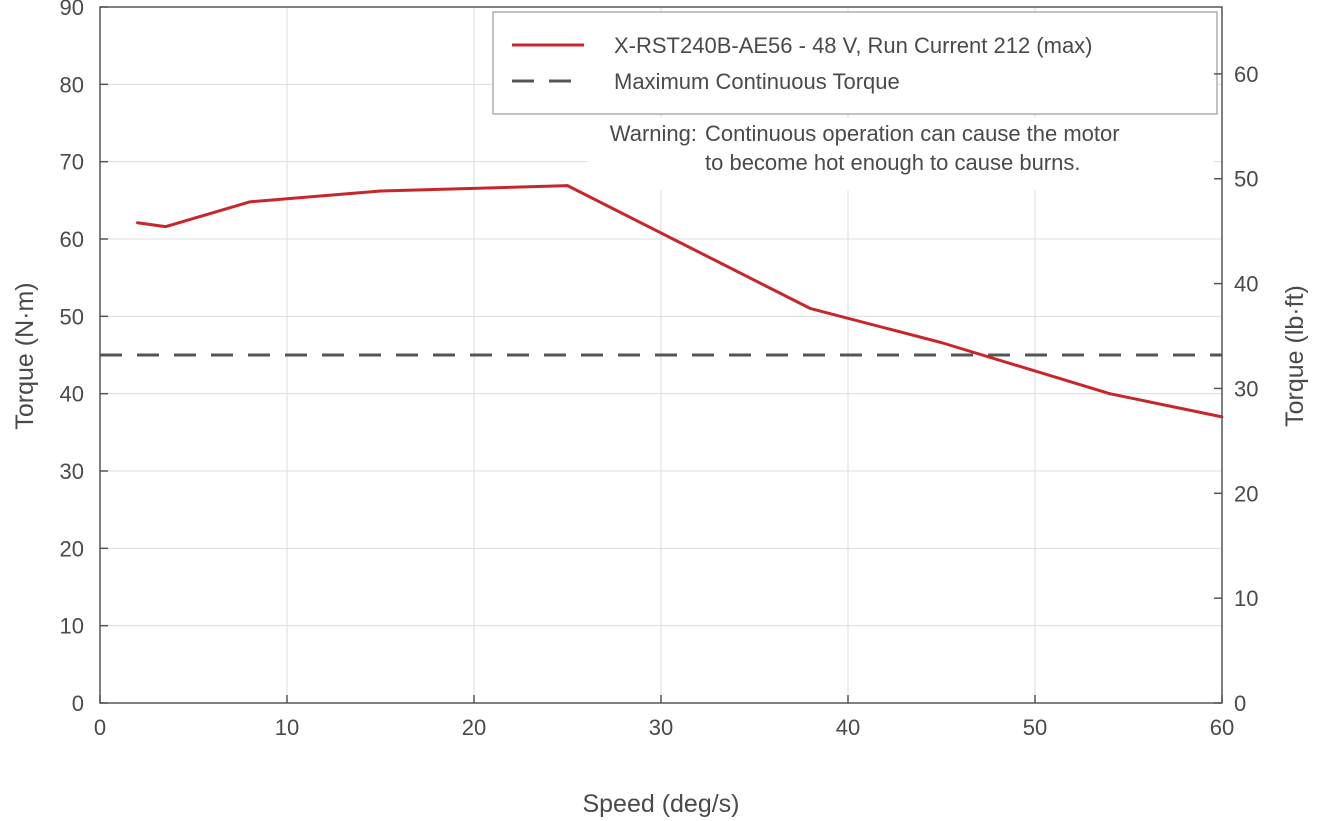 Image resolution: width=1323 pixels, height=821 pixels. I want to click on x-tick-label: 10, so click(287, 727).